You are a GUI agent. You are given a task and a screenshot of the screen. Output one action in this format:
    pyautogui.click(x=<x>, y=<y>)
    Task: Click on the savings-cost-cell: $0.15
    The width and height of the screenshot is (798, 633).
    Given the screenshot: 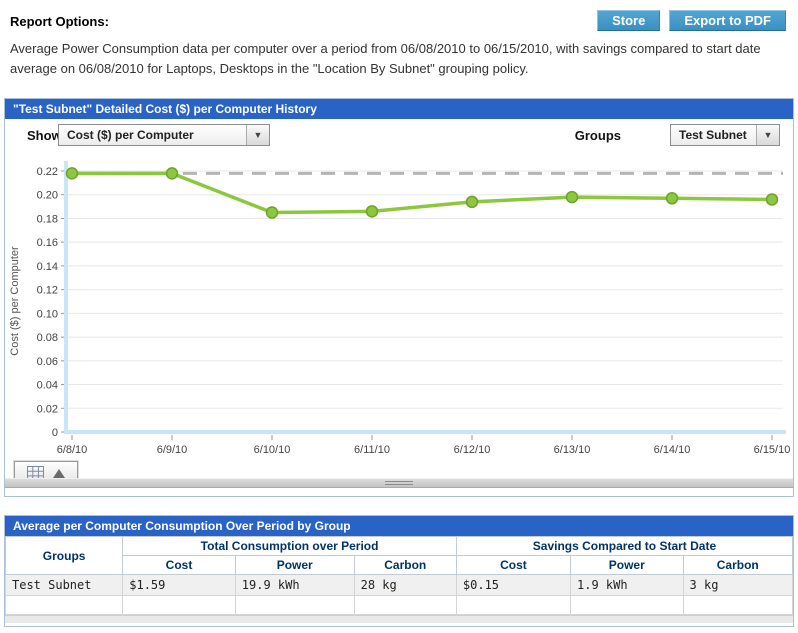 What is the action you would take?
    pyautogui.click(x=513, y=585)
    